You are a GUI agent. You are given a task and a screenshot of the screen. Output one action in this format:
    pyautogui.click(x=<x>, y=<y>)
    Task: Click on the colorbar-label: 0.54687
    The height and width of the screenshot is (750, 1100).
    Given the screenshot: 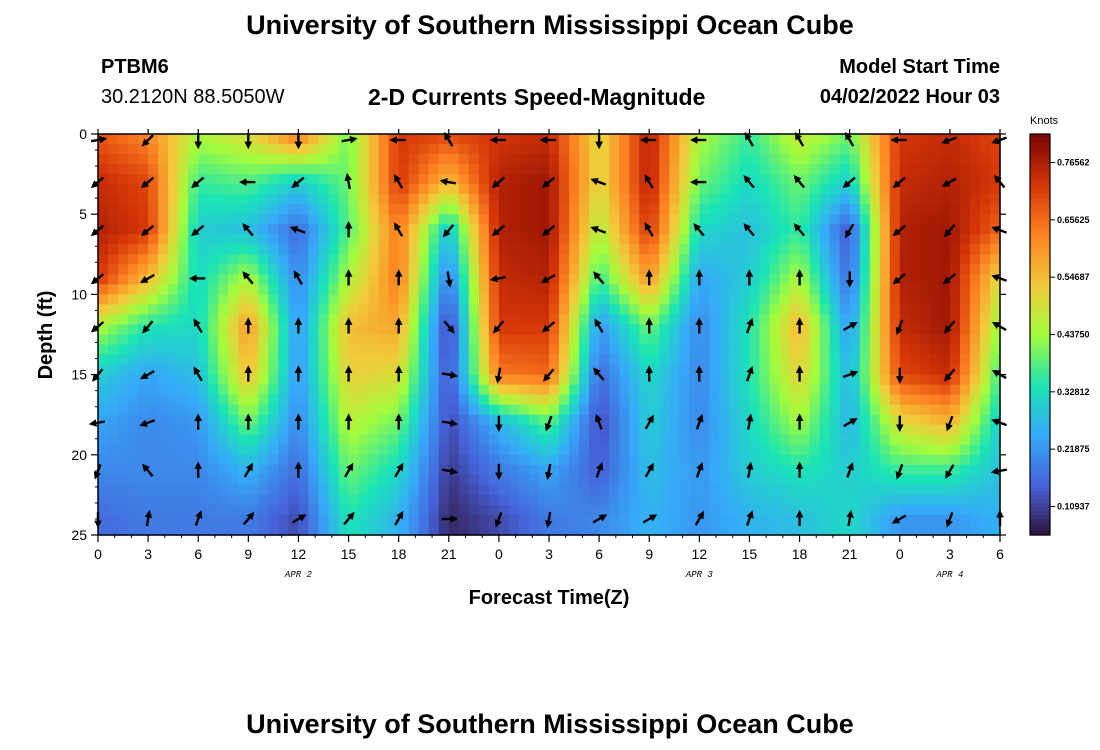 What is the action you would take?
    pyautogui.click(x=1073, y=277)
    